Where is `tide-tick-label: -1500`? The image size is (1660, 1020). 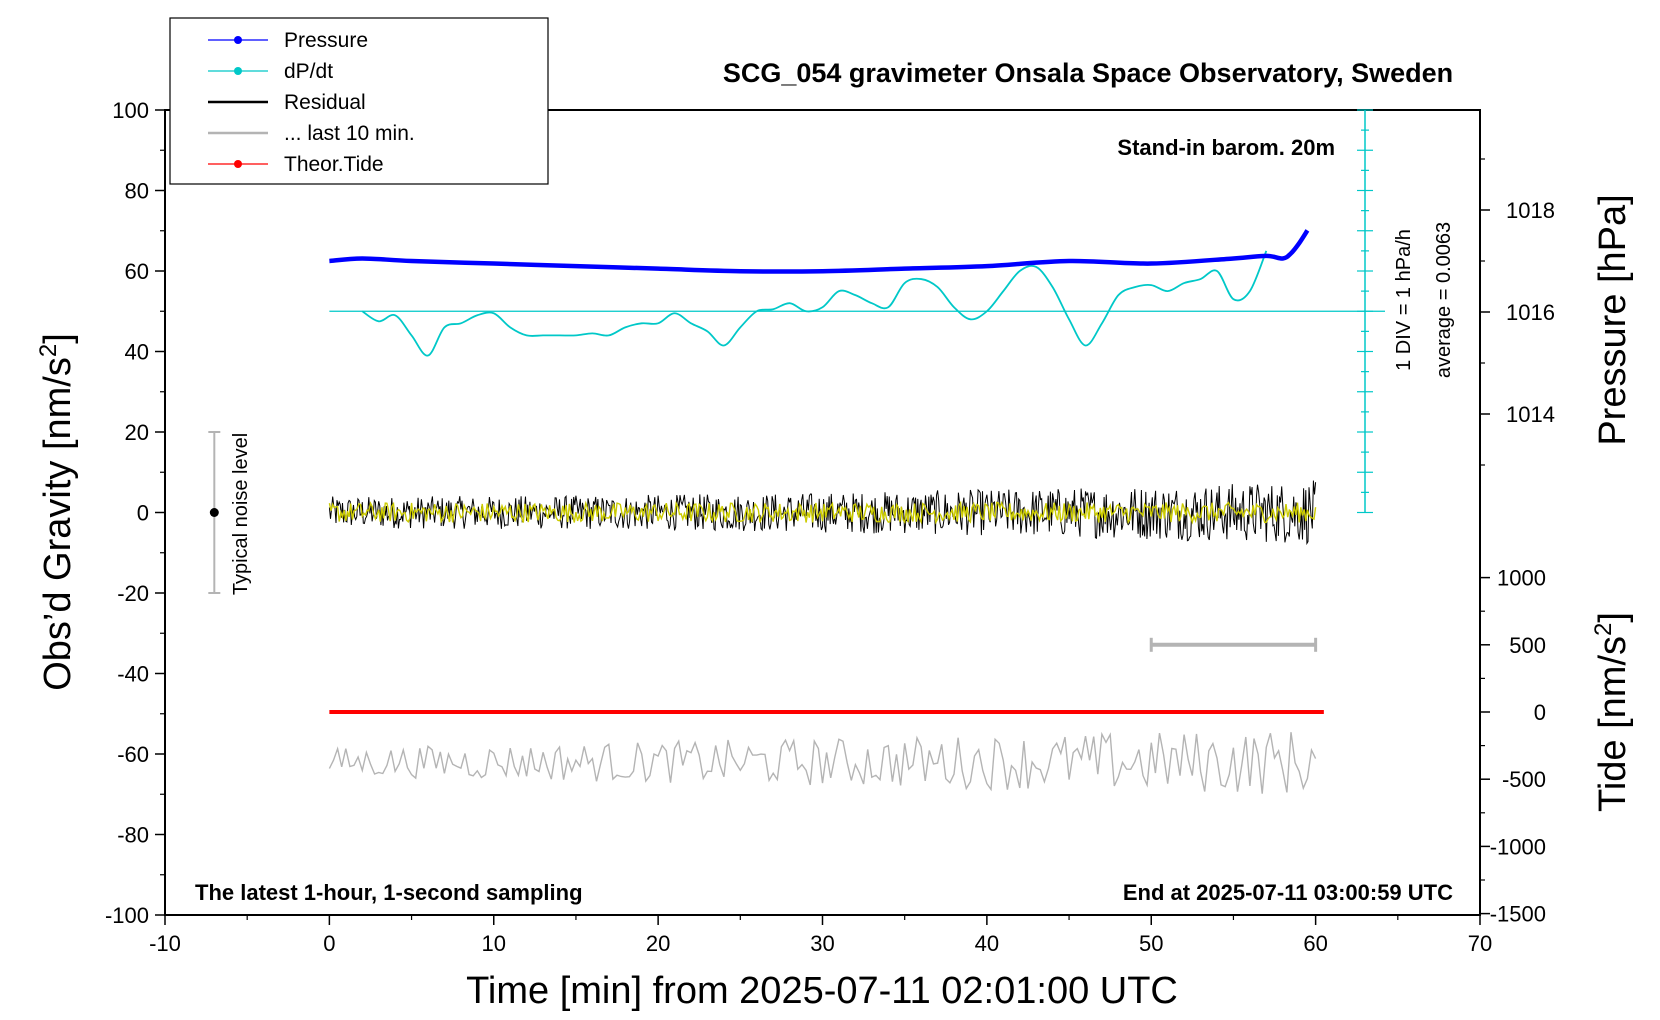
tide-tick-label: -1500 is located at coordinates (1518, 914).